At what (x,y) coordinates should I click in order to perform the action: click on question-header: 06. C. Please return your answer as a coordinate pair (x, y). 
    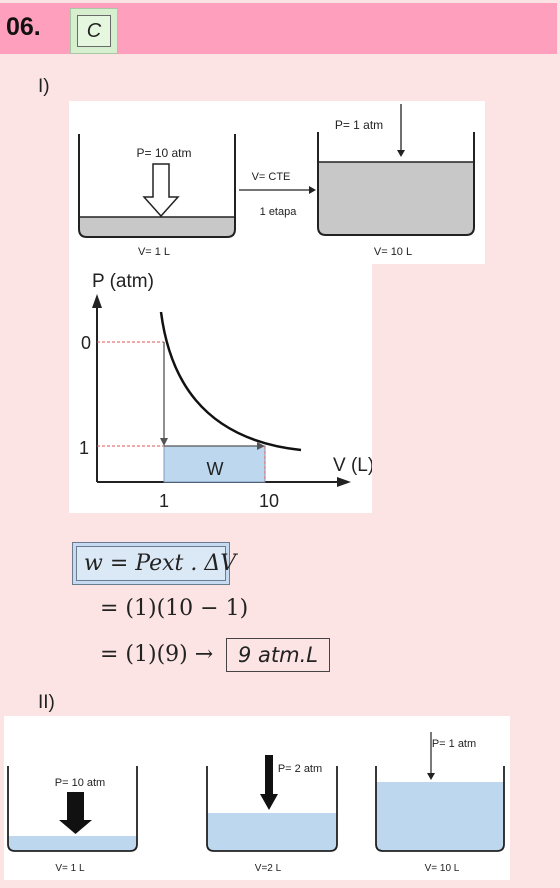
    Looking at the image, I should click on (278, 28).